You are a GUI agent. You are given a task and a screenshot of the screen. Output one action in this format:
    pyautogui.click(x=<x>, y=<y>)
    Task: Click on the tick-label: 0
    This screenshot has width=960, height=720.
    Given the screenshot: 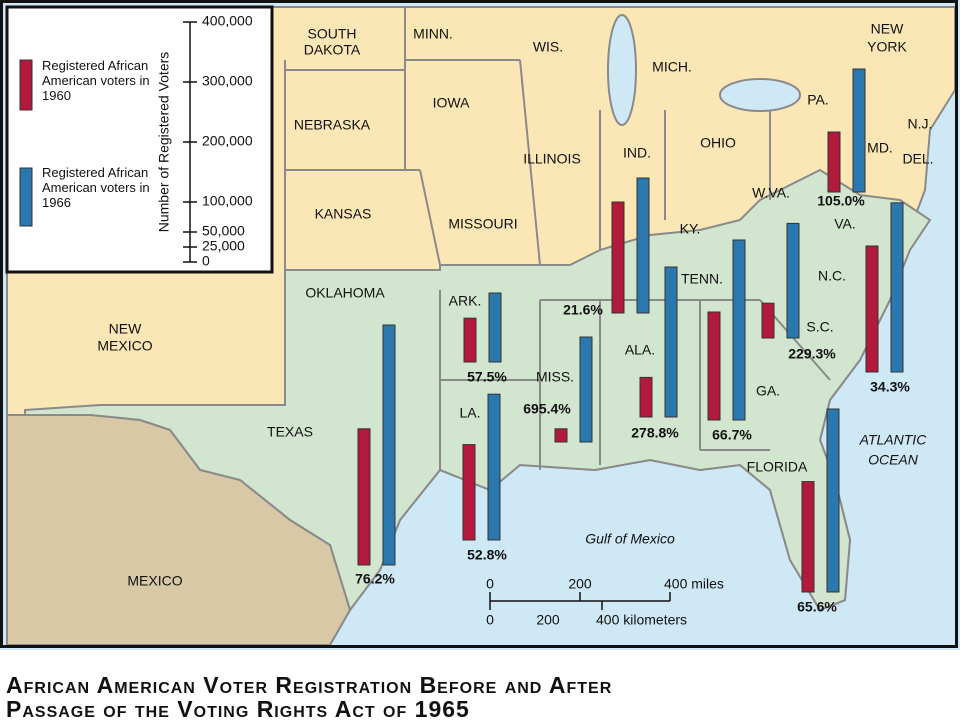 What is the action you would take?
    pyautogui.click(x=206, y=261)
    